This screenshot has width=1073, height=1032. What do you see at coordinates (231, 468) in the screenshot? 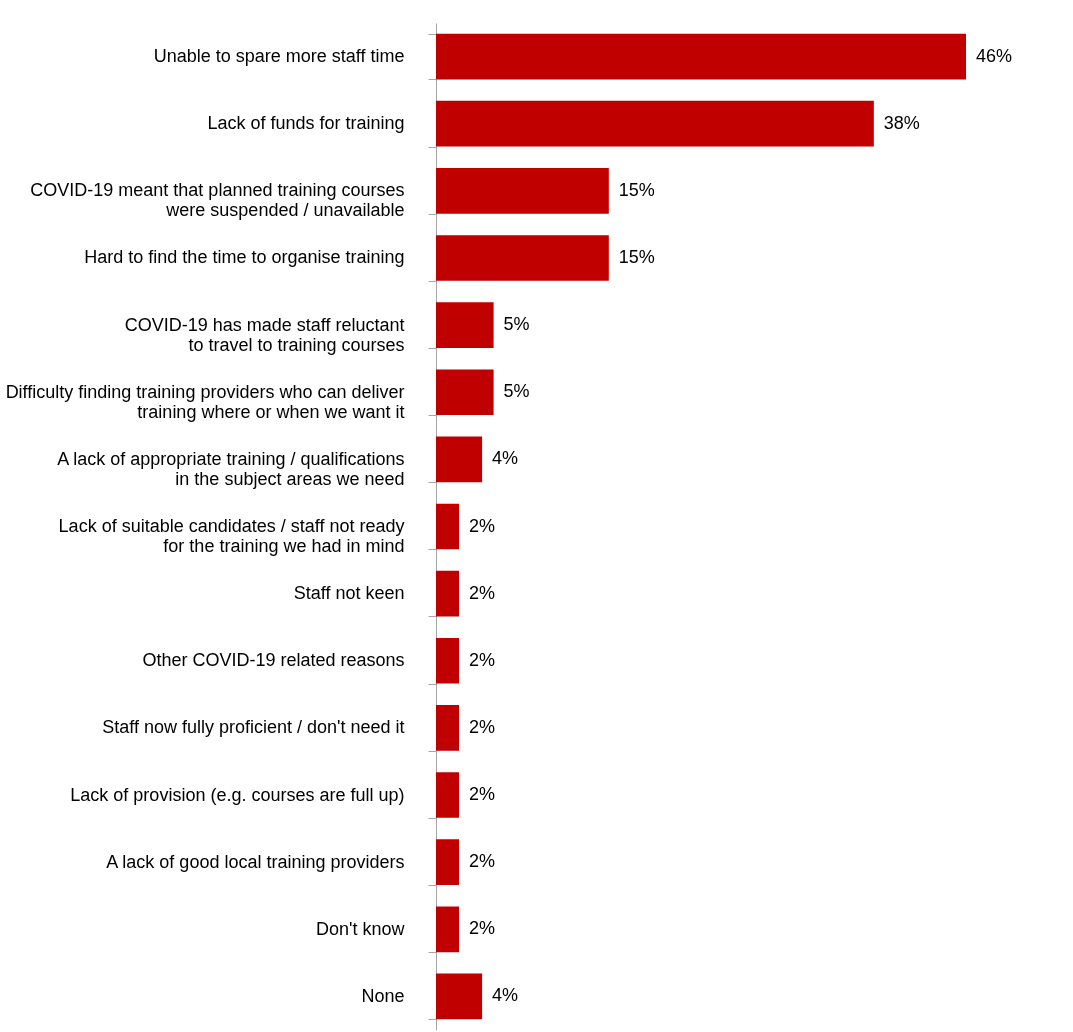
I see `y-tick-label: A lack of appropriate training / qualifications in the subject areas we need` at bounding box center [231, 468].